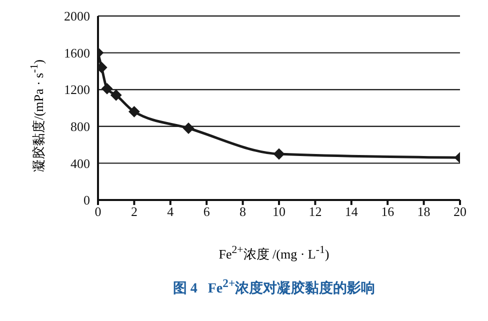  I want to click on x-tick-label: 0, so click(98, 212).